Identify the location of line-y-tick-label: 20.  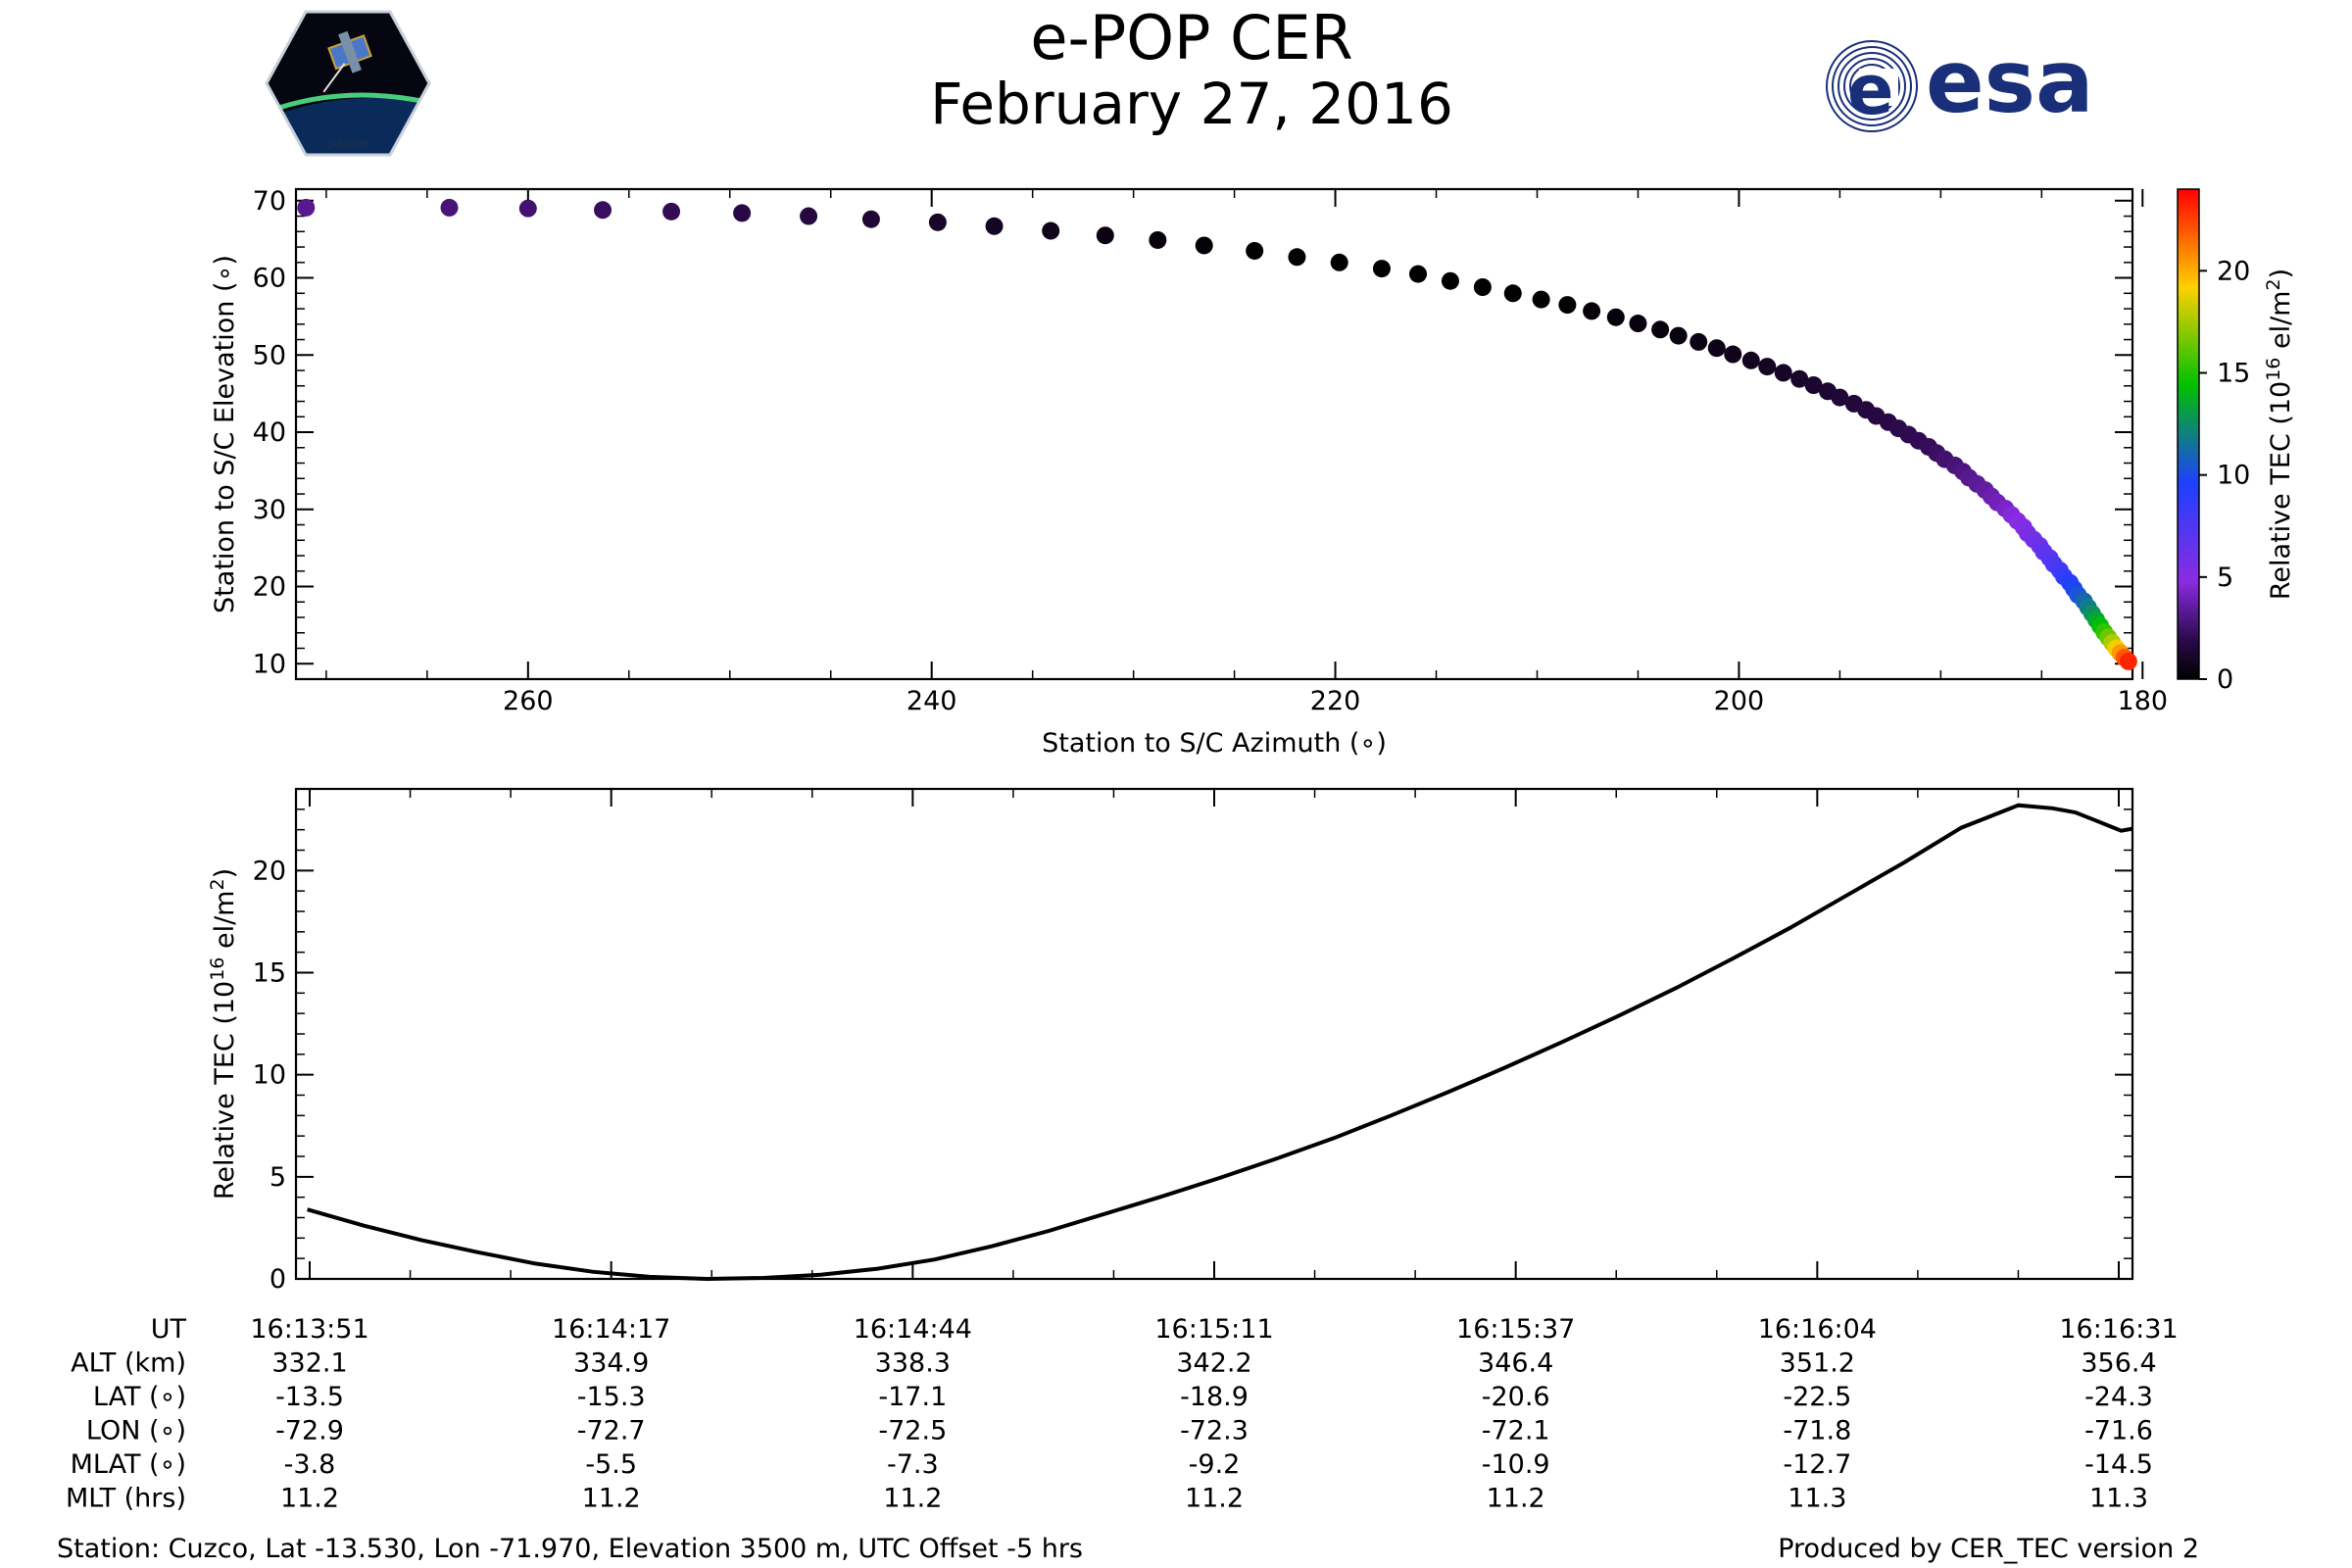
(269, 871).